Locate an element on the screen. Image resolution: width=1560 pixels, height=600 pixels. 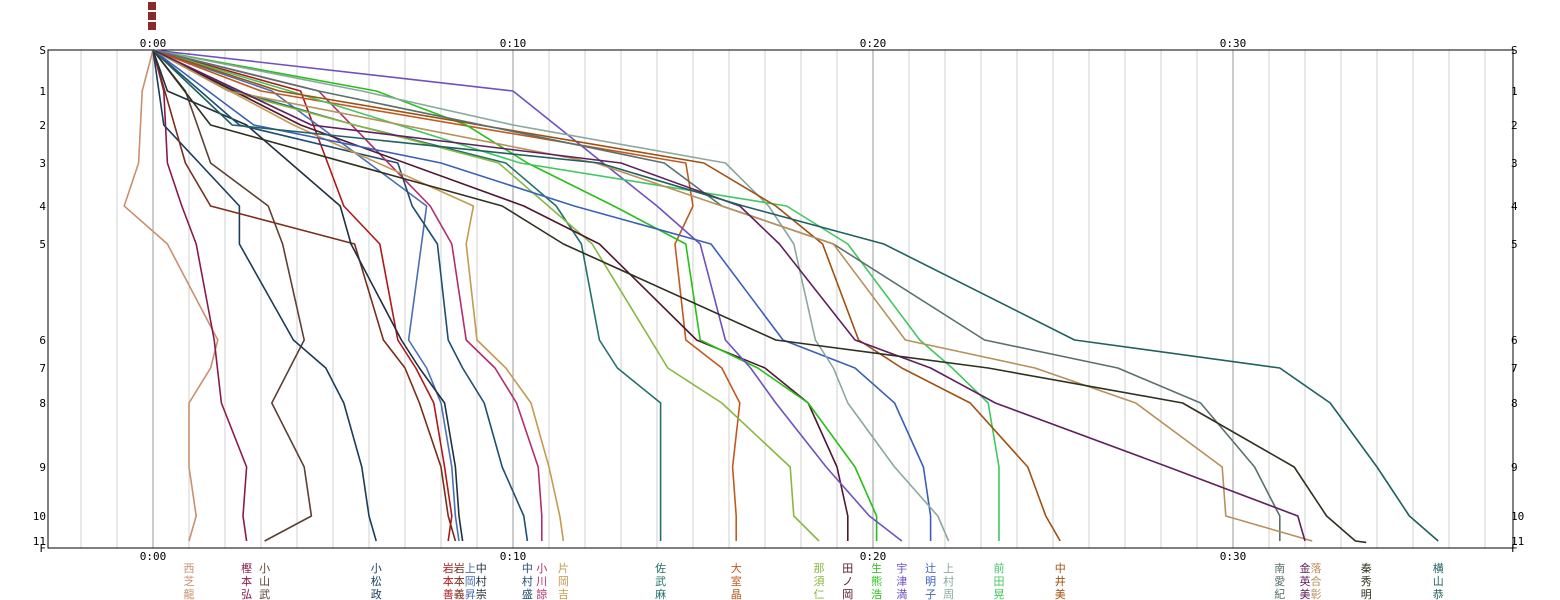
runner-name-char: 落 is located at coordinates (1316, 568).